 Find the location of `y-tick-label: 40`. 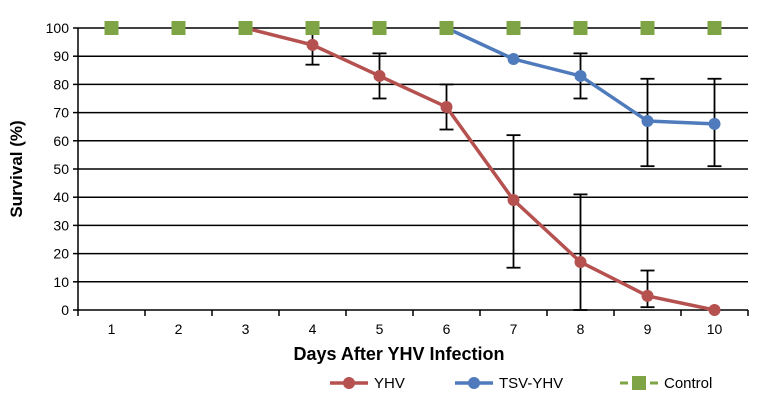

y-tick-label: 40 is located at coordinates (61, 197).